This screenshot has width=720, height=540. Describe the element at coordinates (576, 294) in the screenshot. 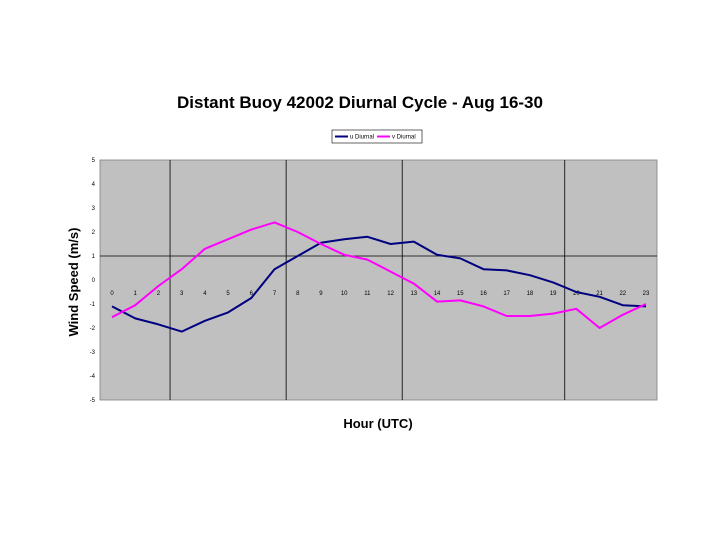

I see `x-tick-label: 20` at that location.